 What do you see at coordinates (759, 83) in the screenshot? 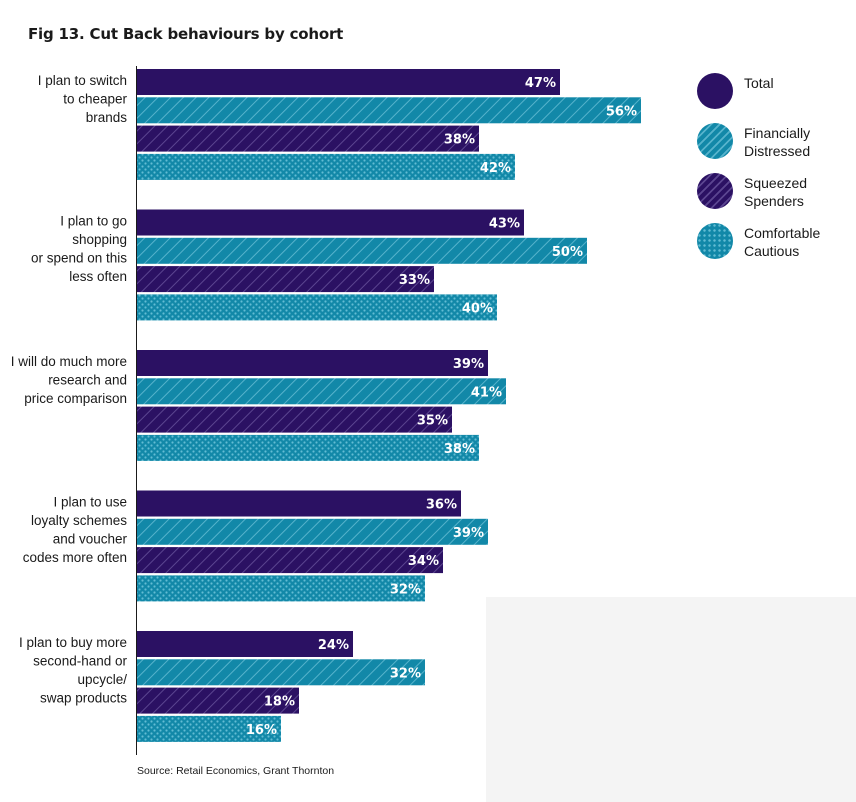
I see `legend-label-total: Total` at bounding box center [759, 83].